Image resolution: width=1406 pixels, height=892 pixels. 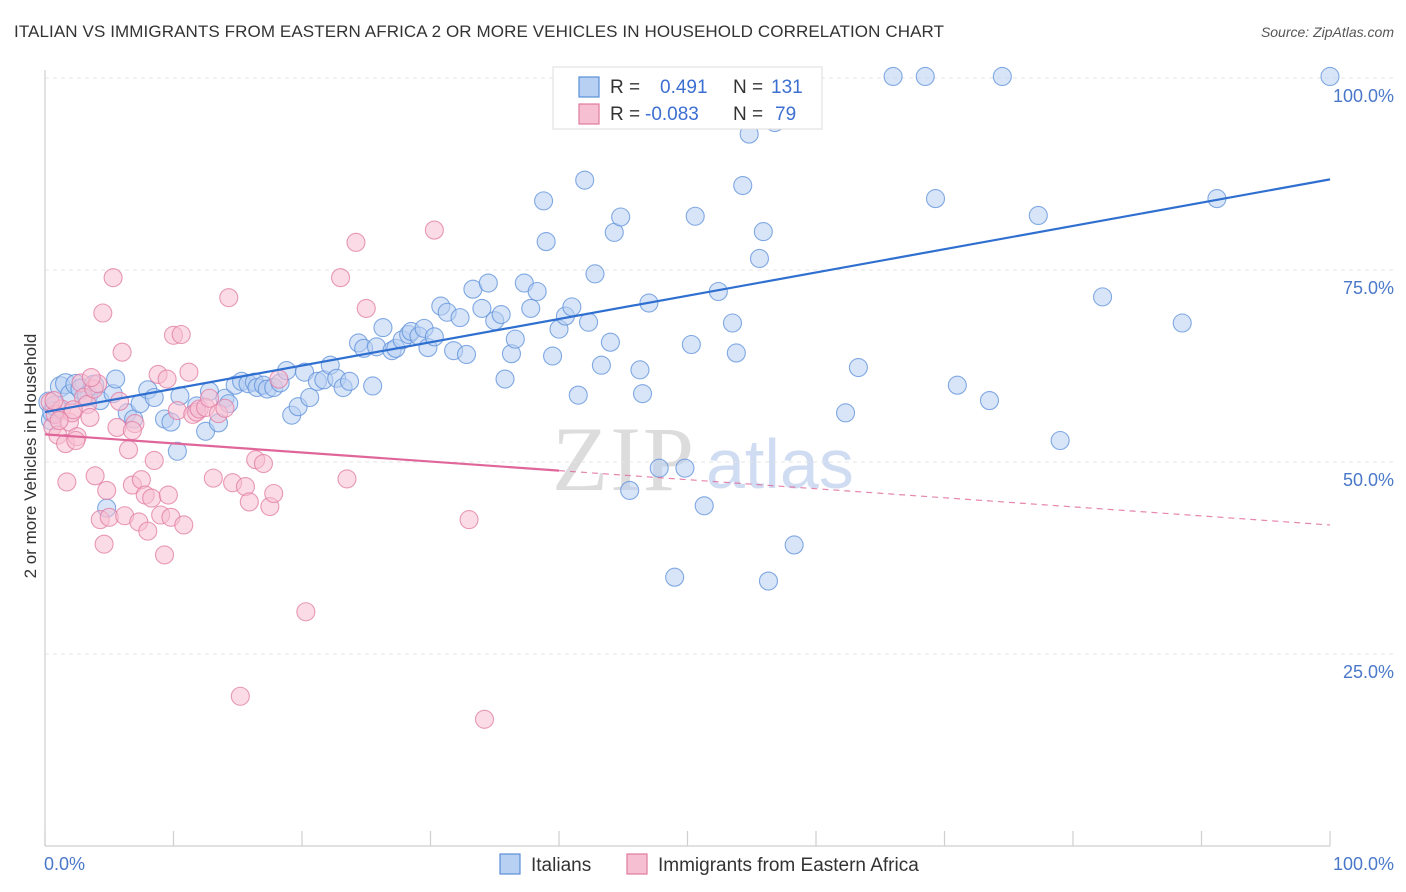 What do you see at coordinates (1363, 384) in the screenshot?
I see `y-tick-labels: 25.0% 50.0% 75.0% 100.0%` at bounding box center [1363, 384].